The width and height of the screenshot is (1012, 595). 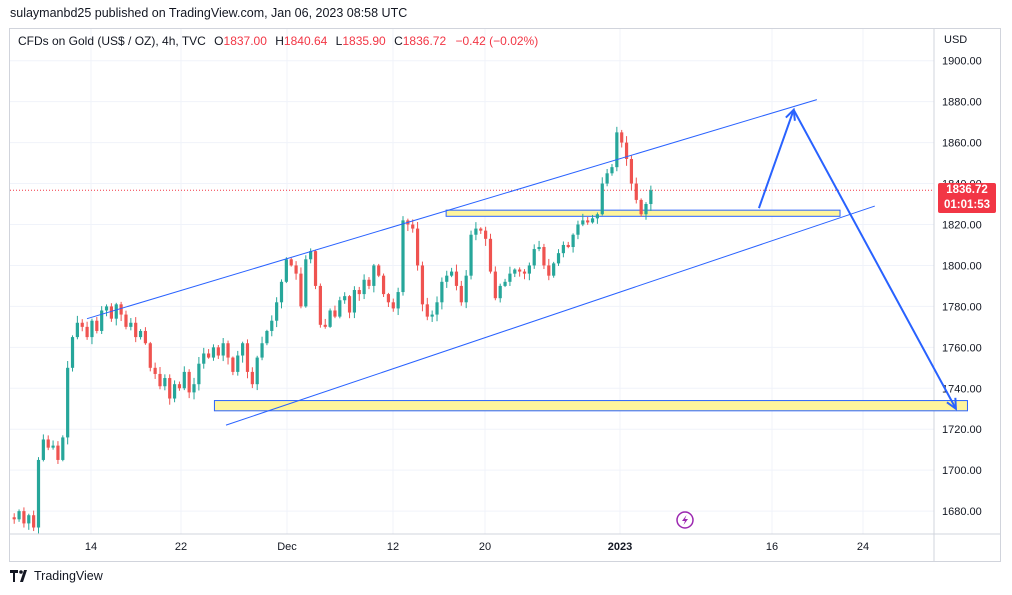 What do you see at coordinates (56, 576) in the screenshot?
I see `footer-brand: TradingView` at bounding box center [56, 576].